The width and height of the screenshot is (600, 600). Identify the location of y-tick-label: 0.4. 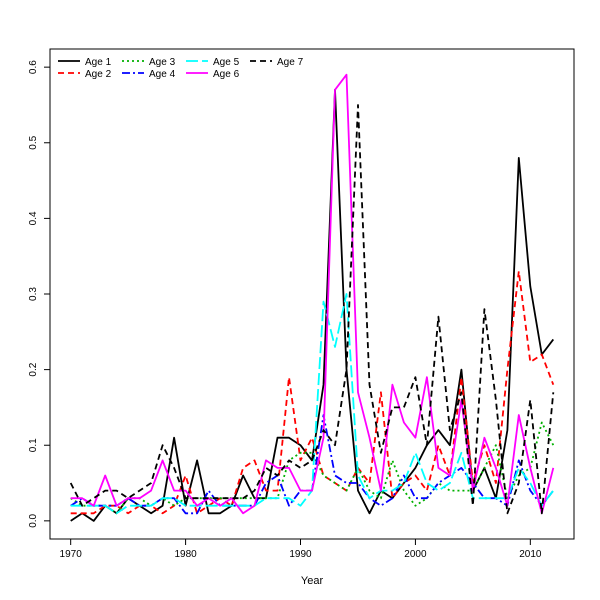
(33, 218).